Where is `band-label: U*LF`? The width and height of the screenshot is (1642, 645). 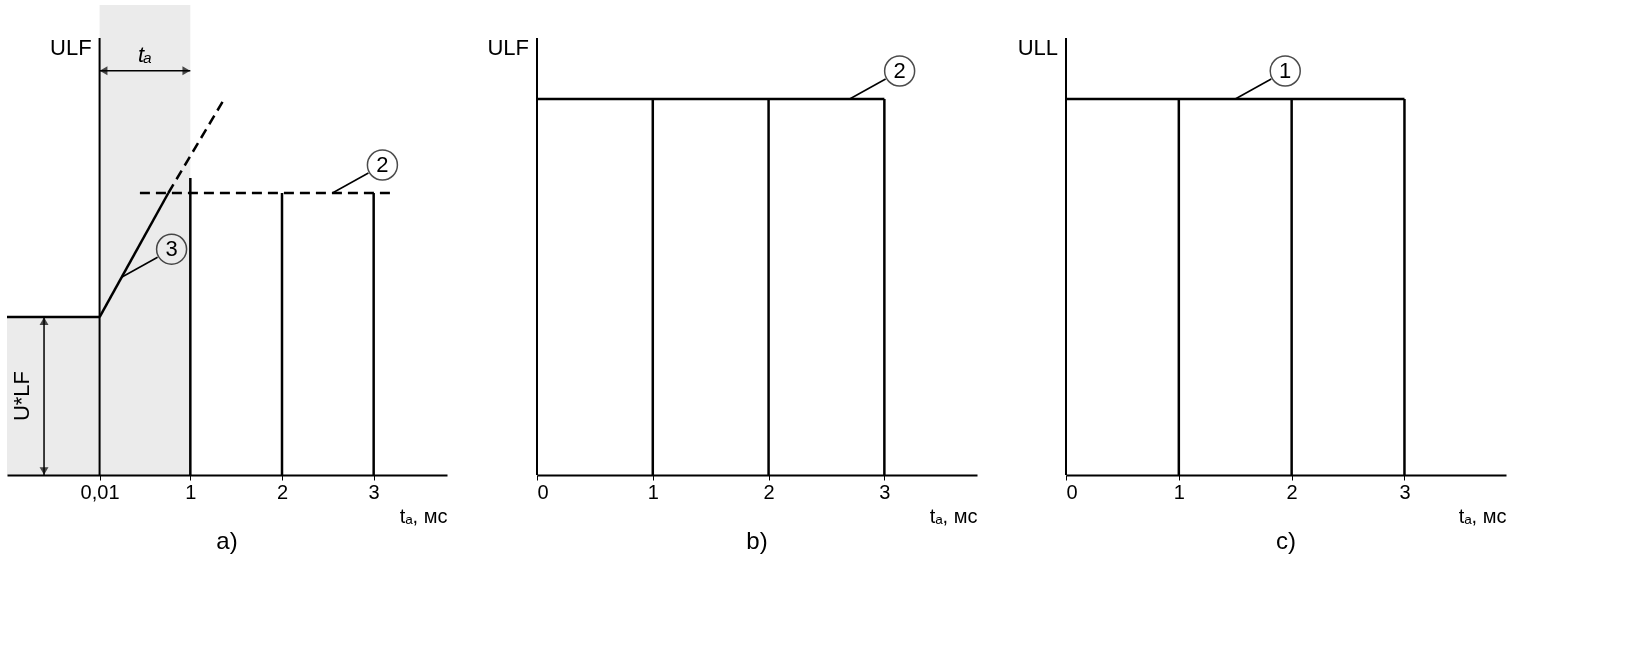
band-label: U*LF is located at coordinates (22, 396).